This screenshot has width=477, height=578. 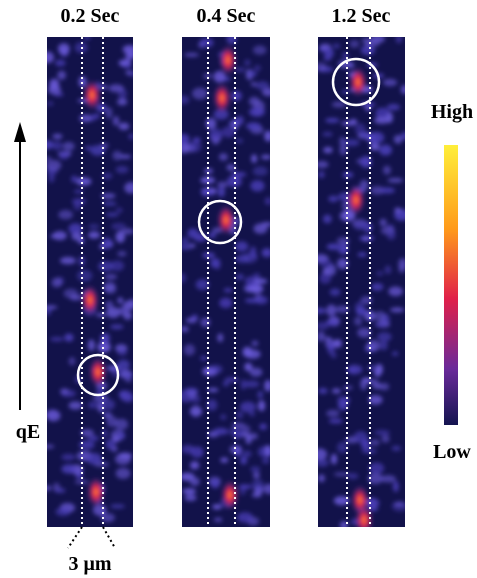 What do you see at coordinates (90, 564) in the screenshot?
I see `scale-label: 3 μm` at bounding box center [90, 564].